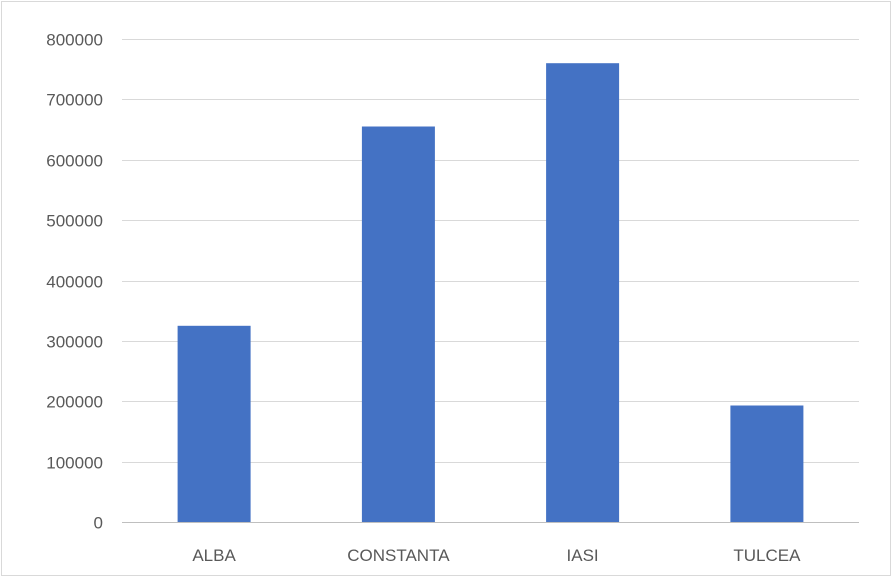 The width and height of the screenshot is (892, 577). I want to click on y-tick-label: 700000, so click(74, 100).